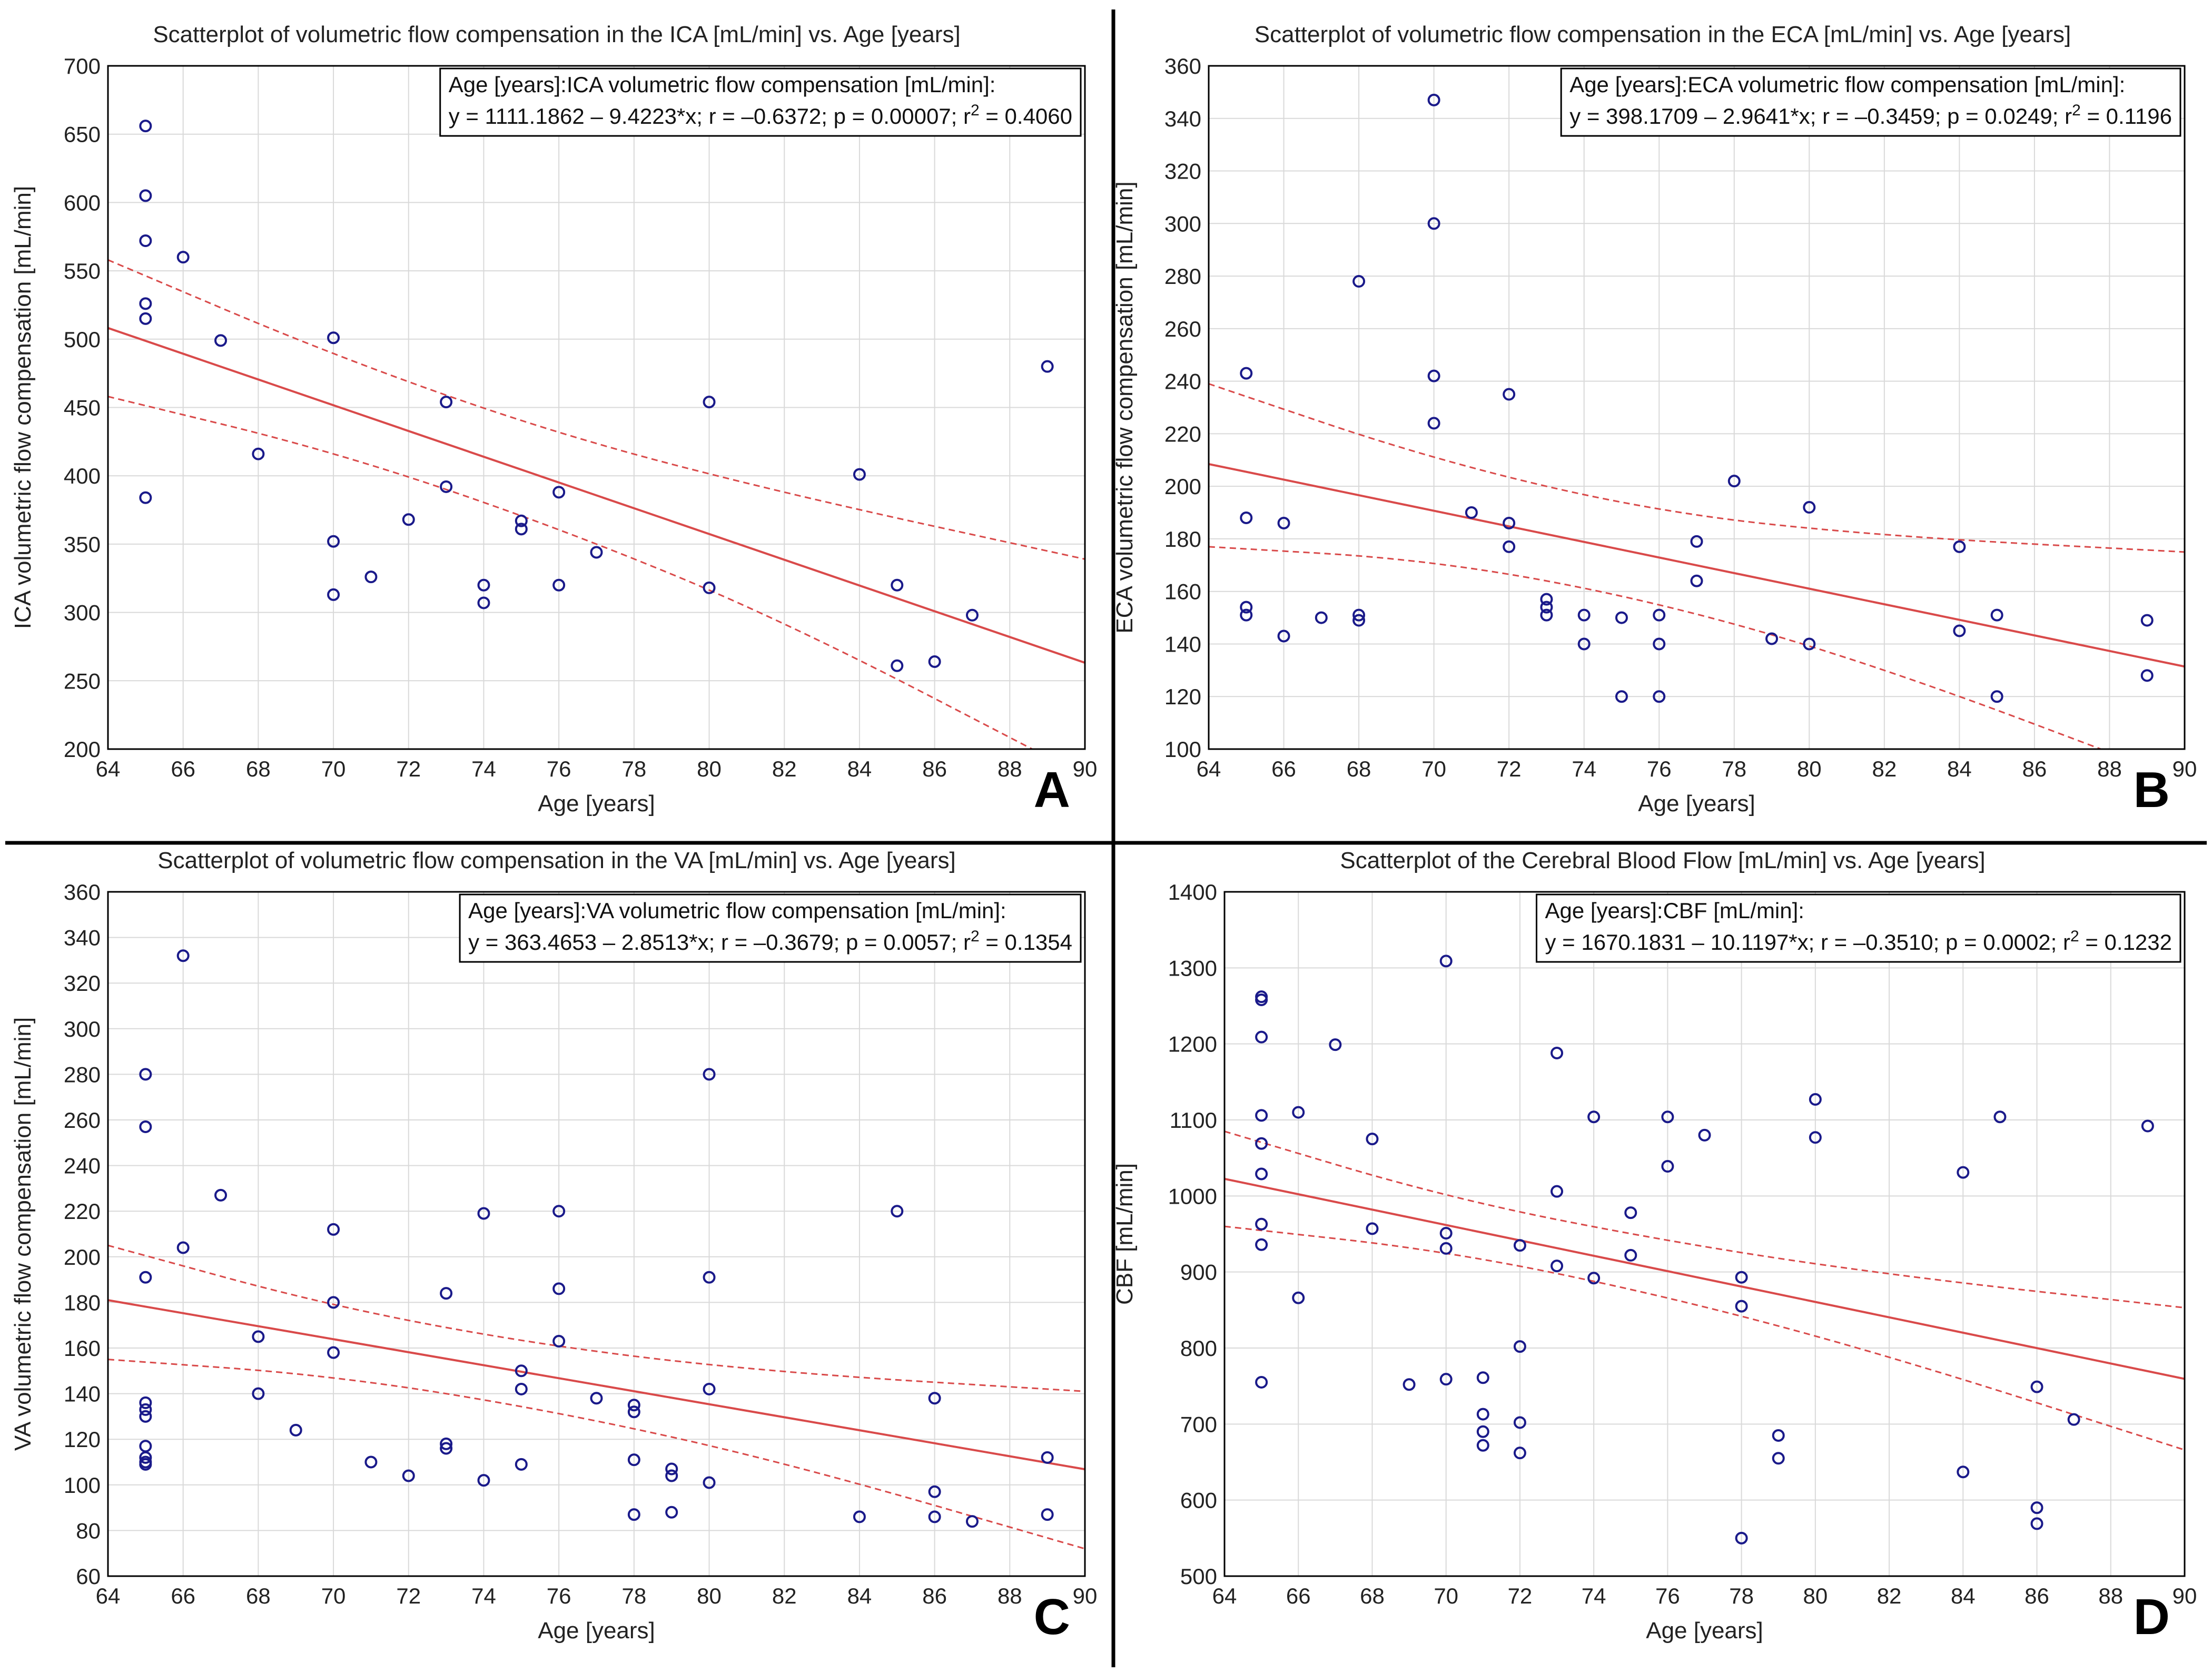 This screenshot has width=2212, height=1672. Describe the element at coordinates (1198, 1500) in the screenshot. I see `y-tick-label: 600` at that location.